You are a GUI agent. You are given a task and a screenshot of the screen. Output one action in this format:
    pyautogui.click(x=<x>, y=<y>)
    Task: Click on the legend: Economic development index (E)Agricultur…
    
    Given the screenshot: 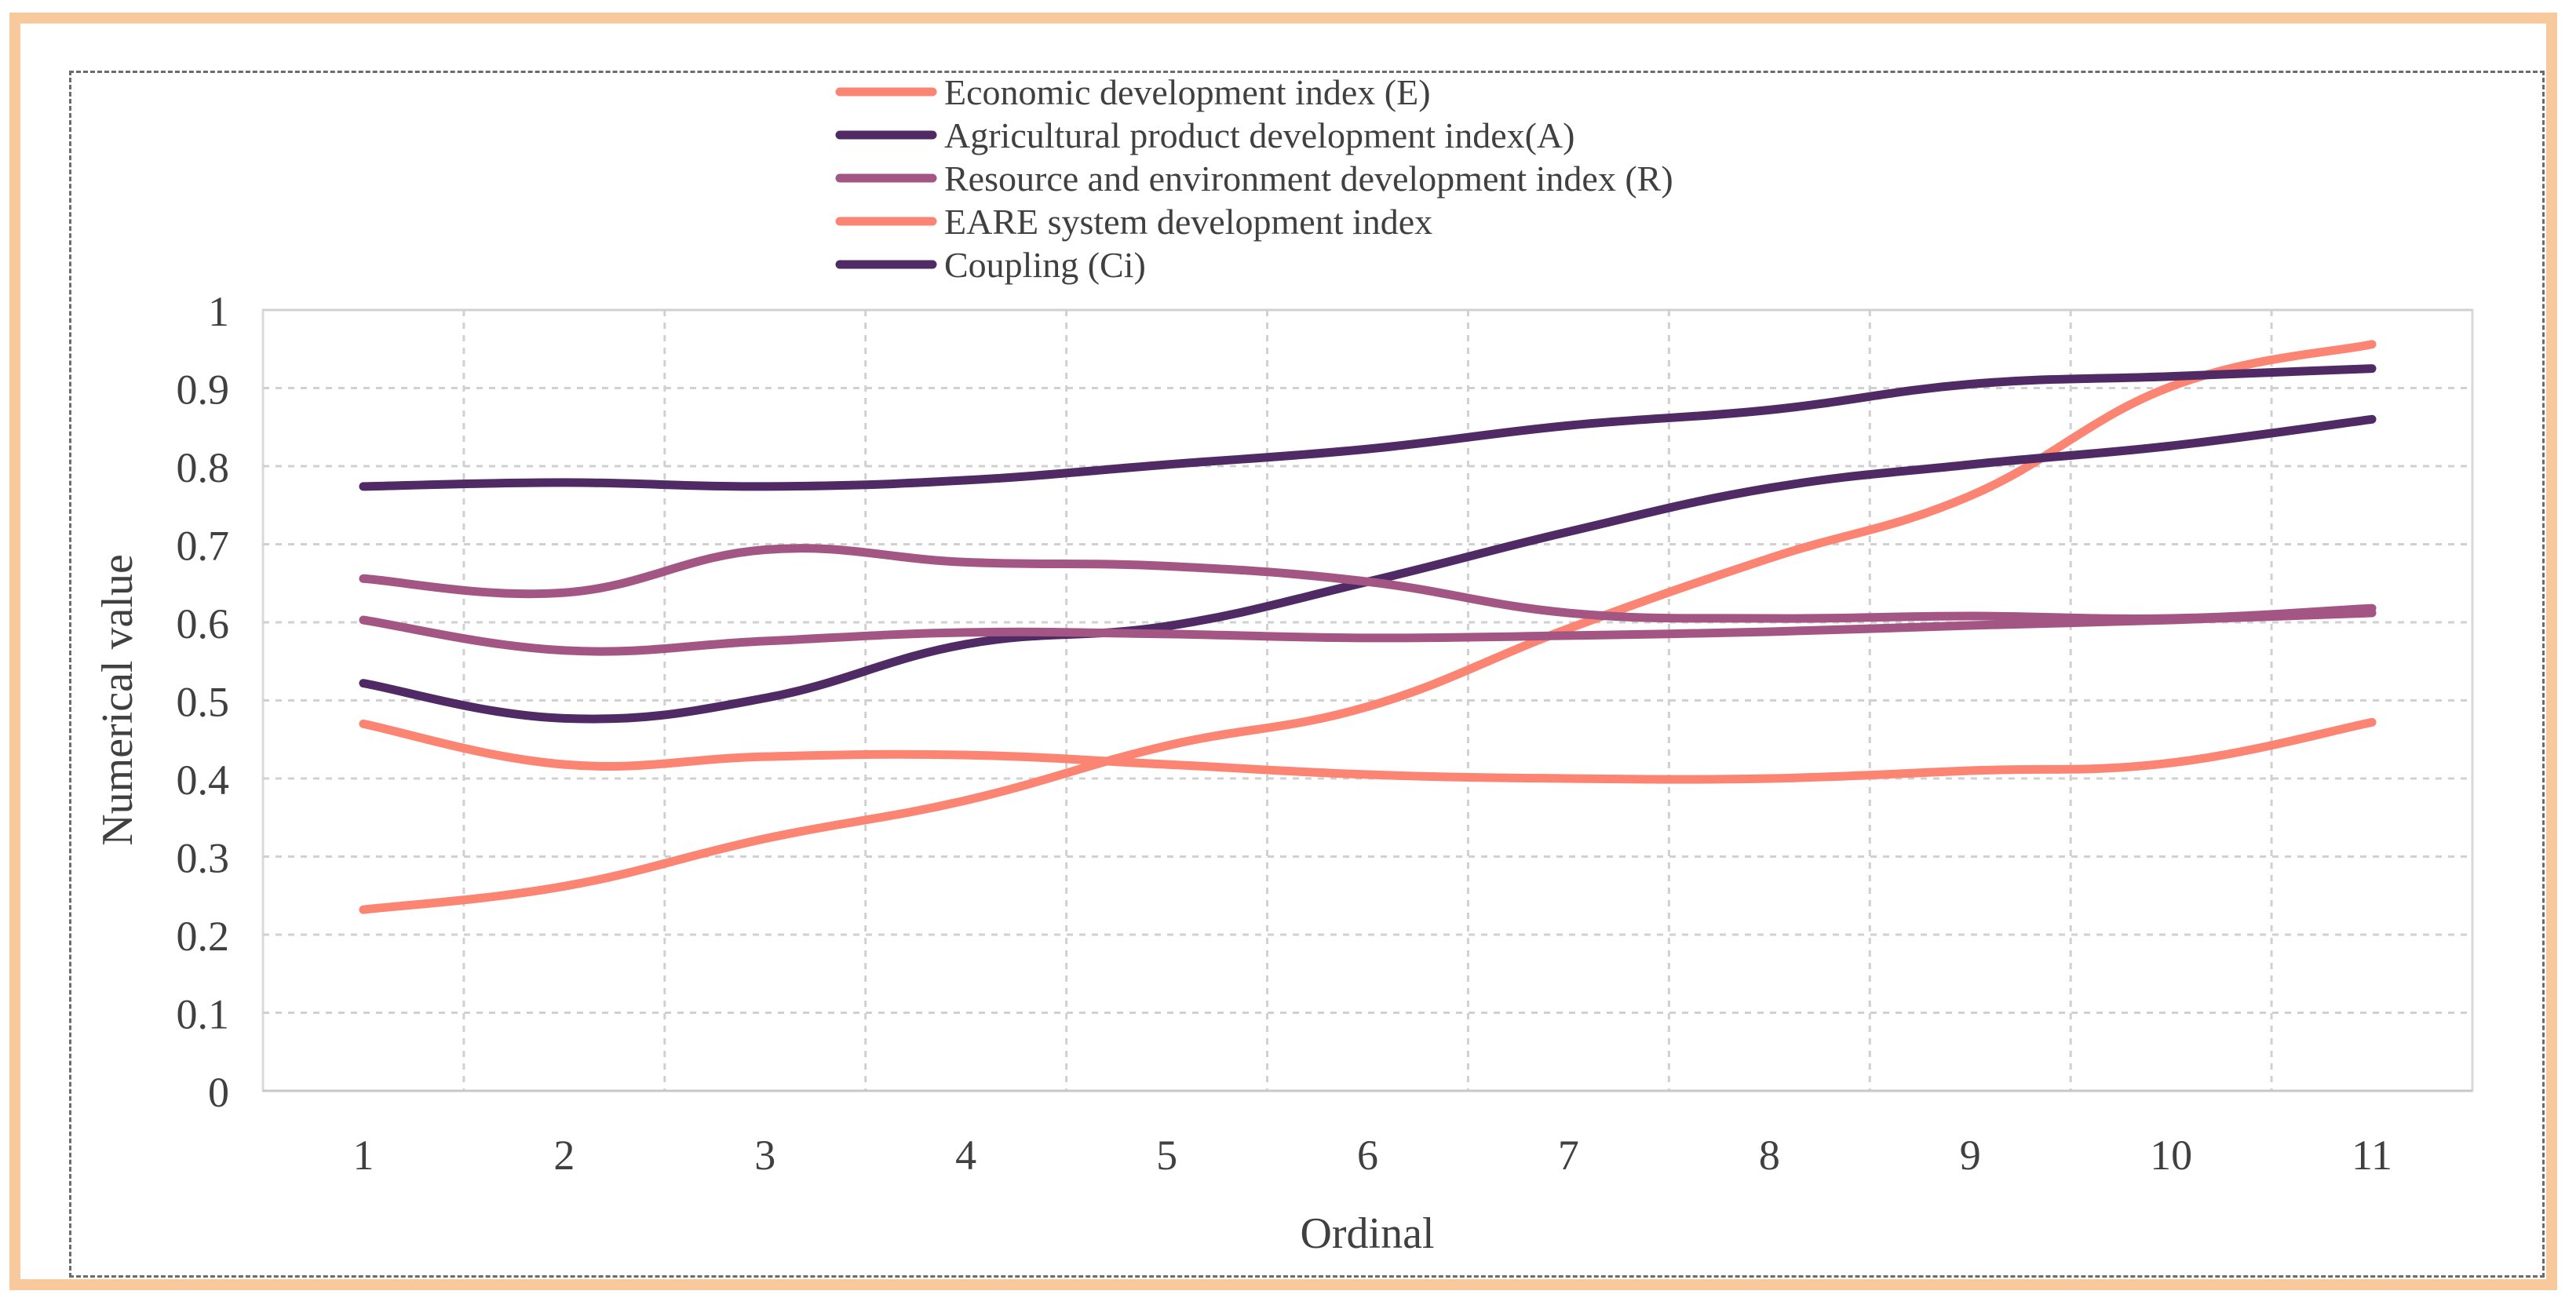 What is the action you would take?
    pyautogui.click(x=1254, y=178)
    